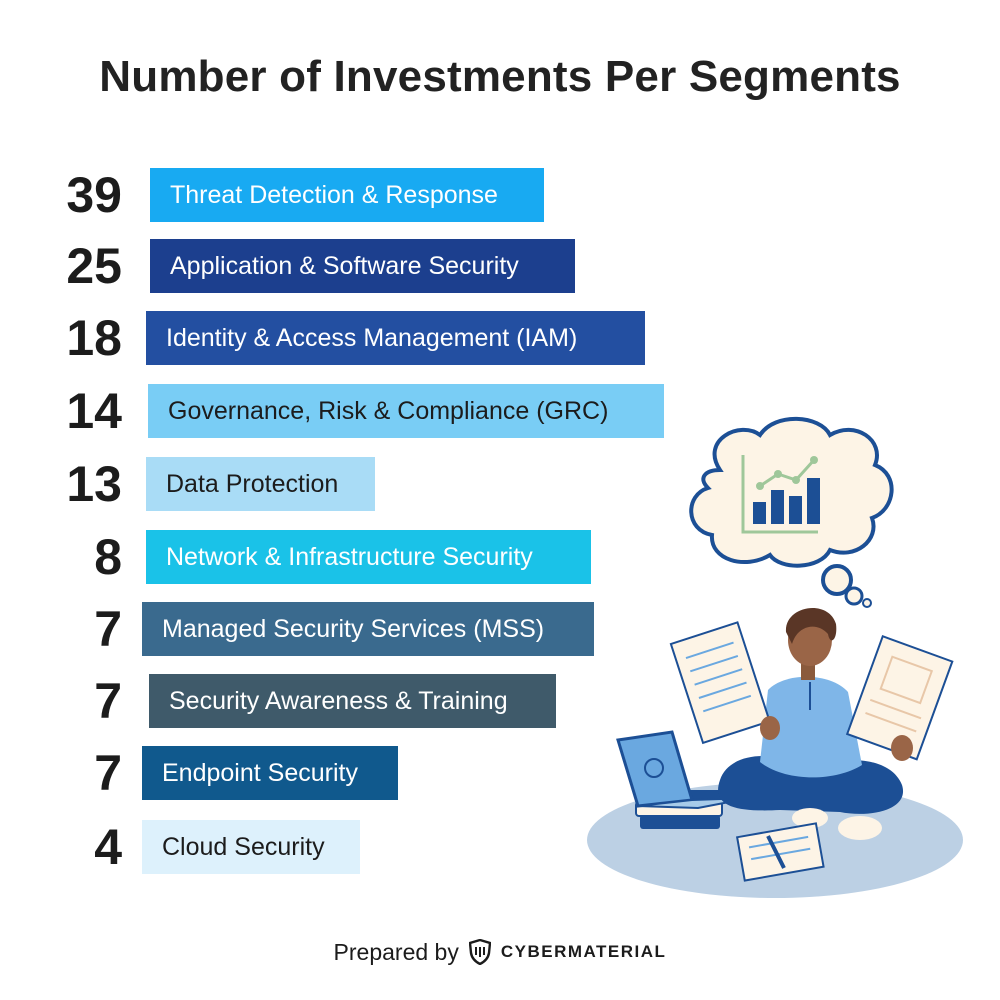 The width and height of the screenshot is (1000, 1000). What do you see at coordinates (243, 846) in the screenshot?
I see `category-label: Cloud Security` at bounding box center [243, 846].